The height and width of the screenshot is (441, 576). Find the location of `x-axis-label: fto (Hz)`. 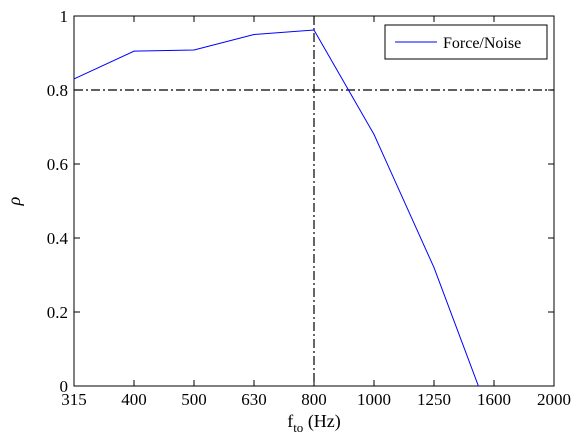

x-axis-label: fto (Hz) is located at coordinates (314, 423).